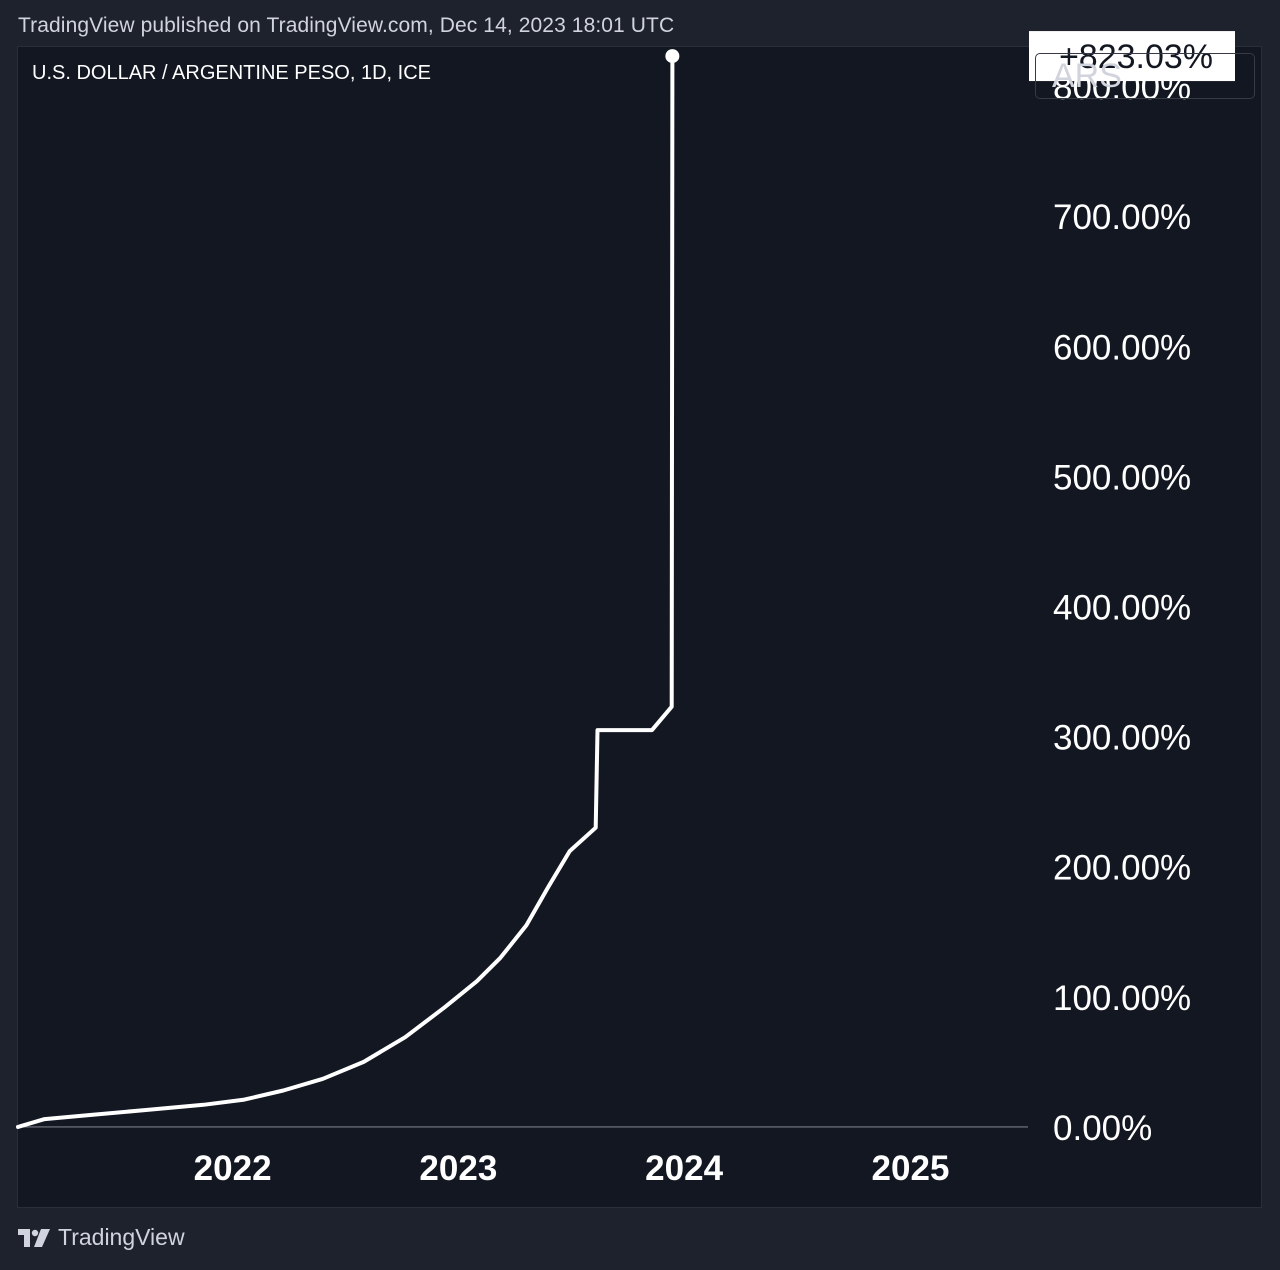 The height and width of the screenshot is (1270, 1280). Describe the element at coordinates (1122, 738) in the screenshot. I see `y-tick-label: 300.00%` at that location.